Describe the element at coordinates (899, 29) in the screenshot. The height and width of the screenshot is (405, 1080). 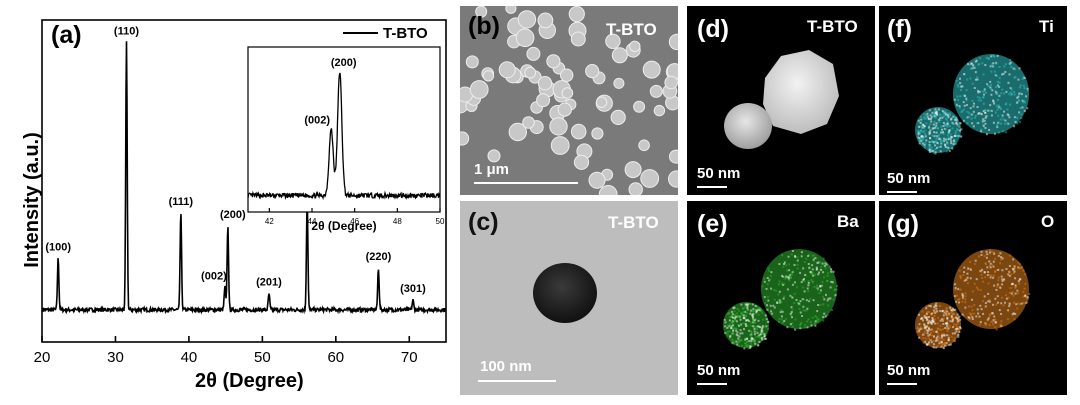
I see `panel-f-label: (f)` at that location.